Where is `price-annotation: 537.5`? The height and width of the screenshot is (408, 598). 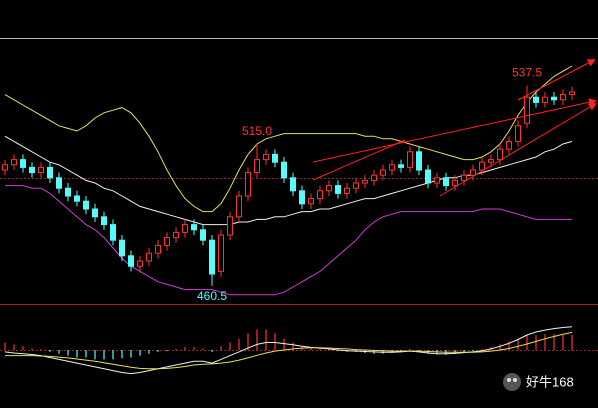 price-annotation: 537.5 is located at coordinates (527, 73).